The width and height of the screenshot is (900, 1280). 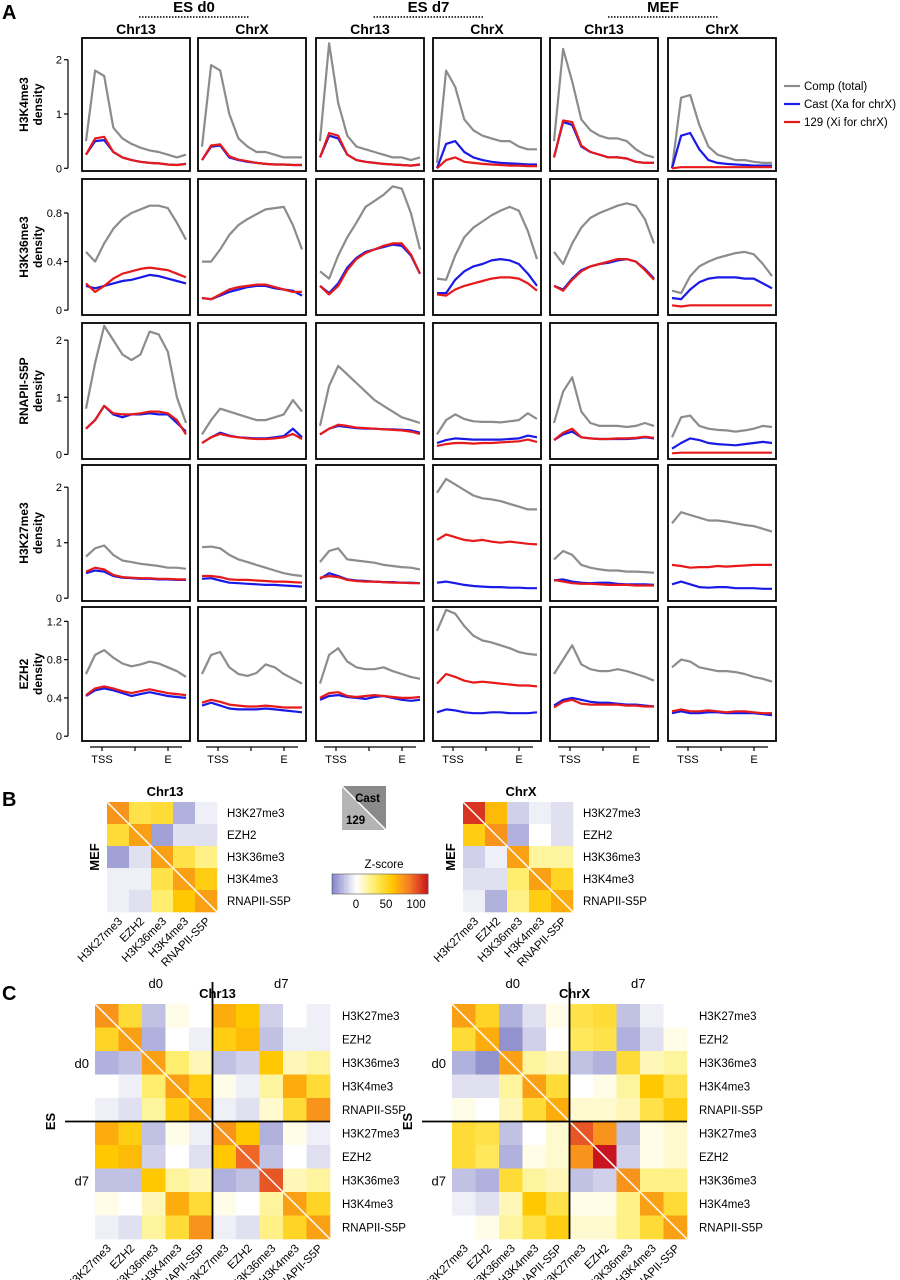 What do you see at coordinates (9, 994) in the screenshot?
I see `panel-letter-c: C` at bounding box center [9, 994].